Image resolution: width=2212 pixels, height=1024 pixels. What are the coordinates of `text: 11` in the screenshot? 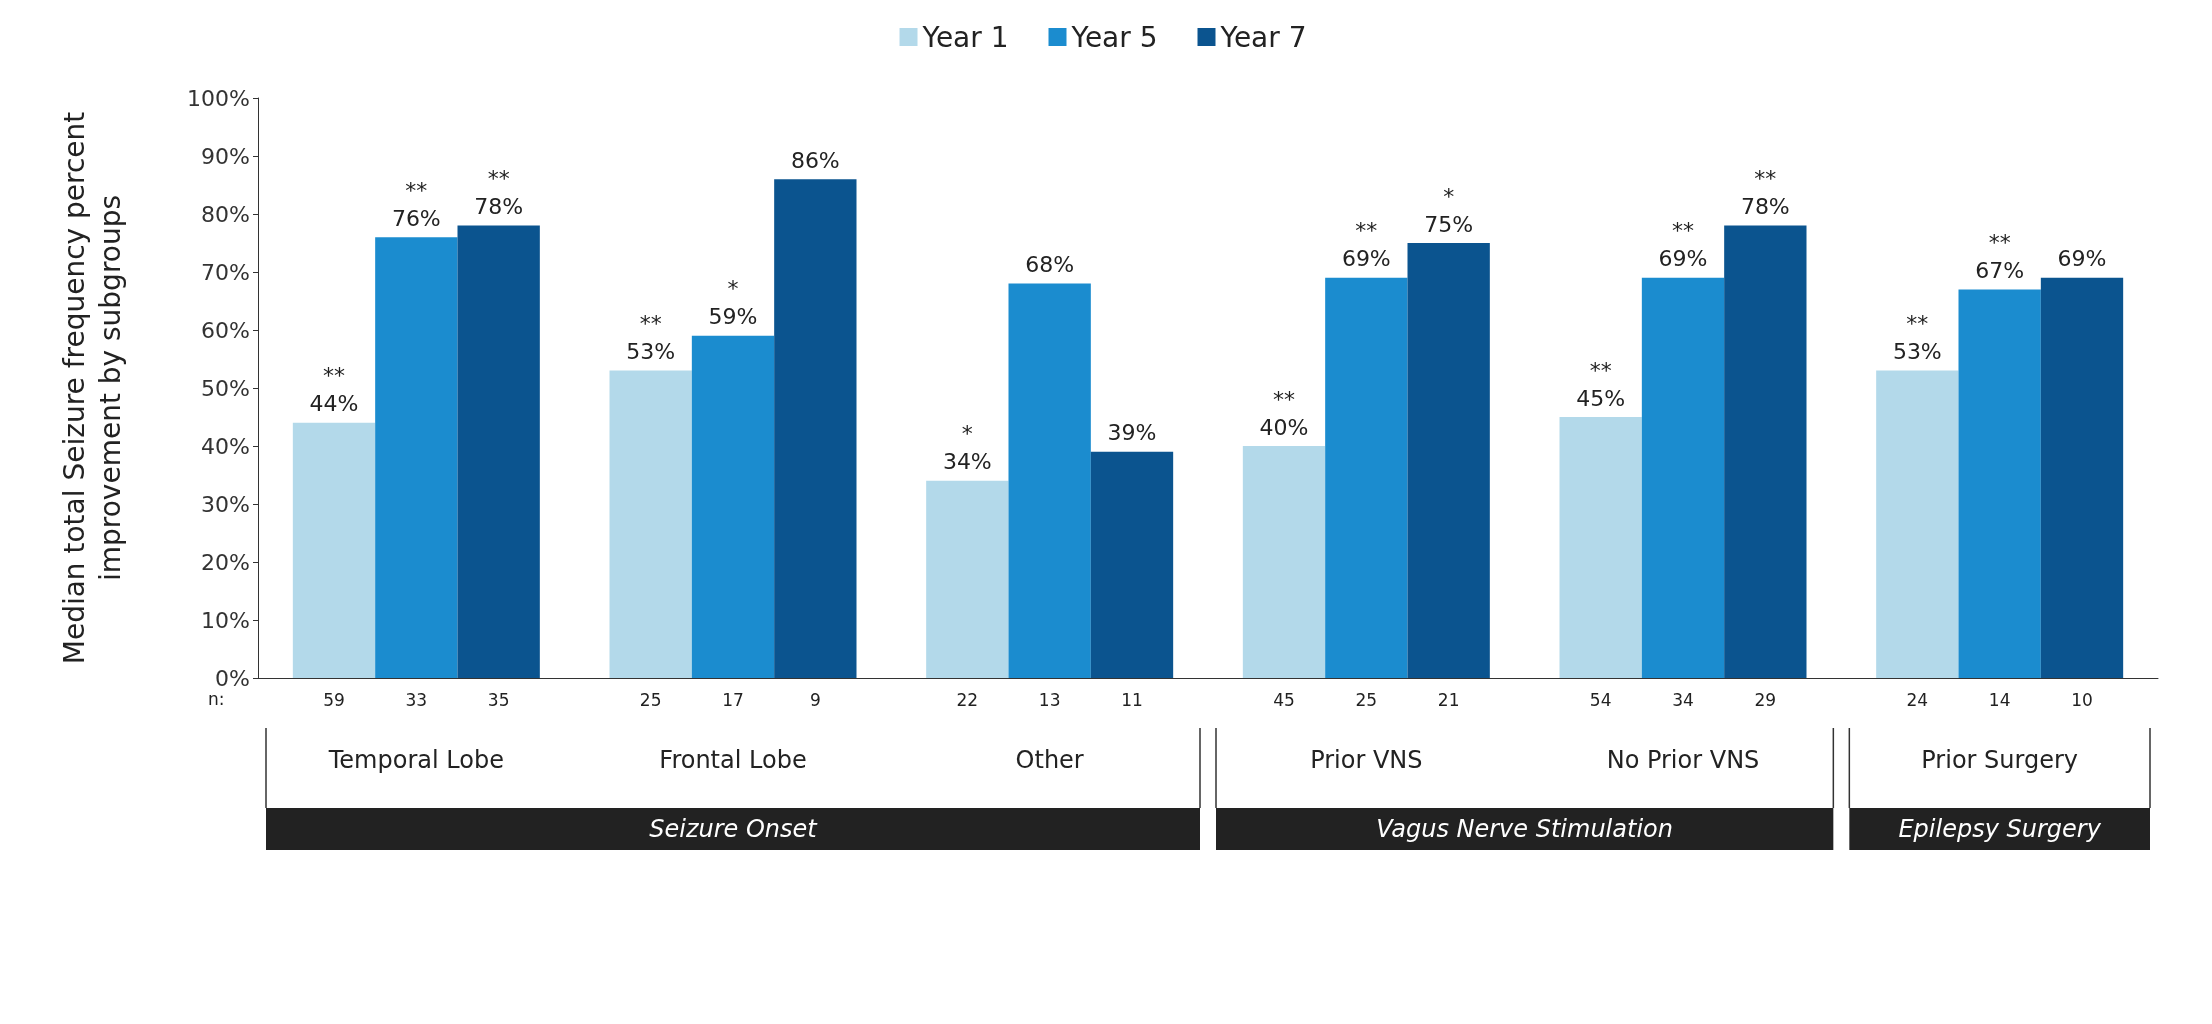 It's located at (1132, 700).